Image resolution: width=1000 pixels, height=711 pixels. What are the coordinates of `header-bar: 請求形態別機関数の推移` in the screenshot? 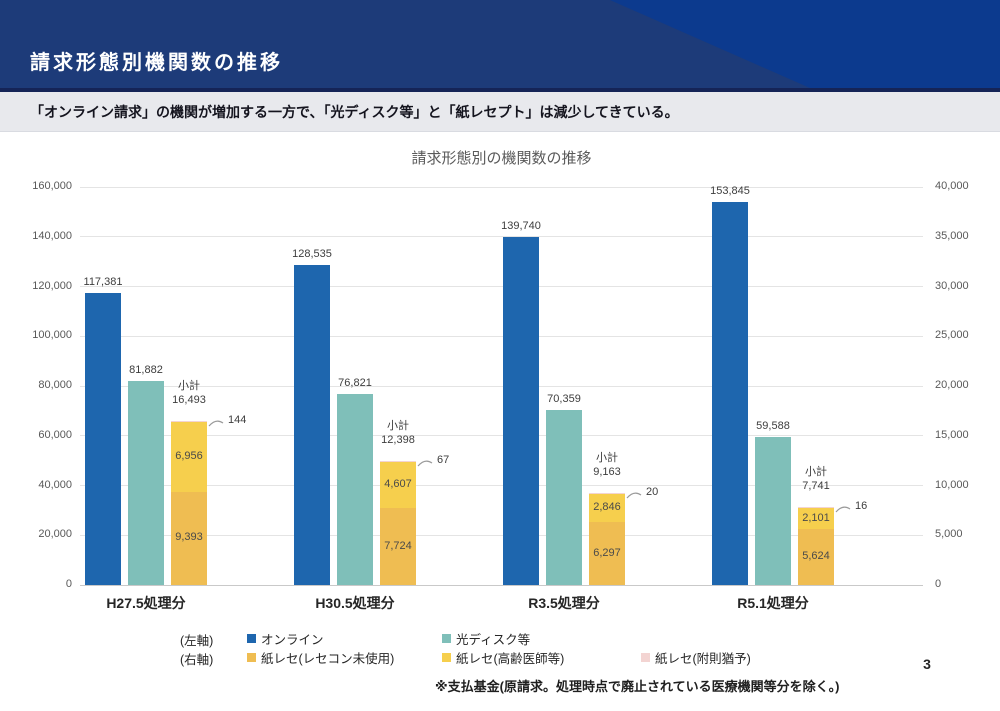 It's located at (500, 46).